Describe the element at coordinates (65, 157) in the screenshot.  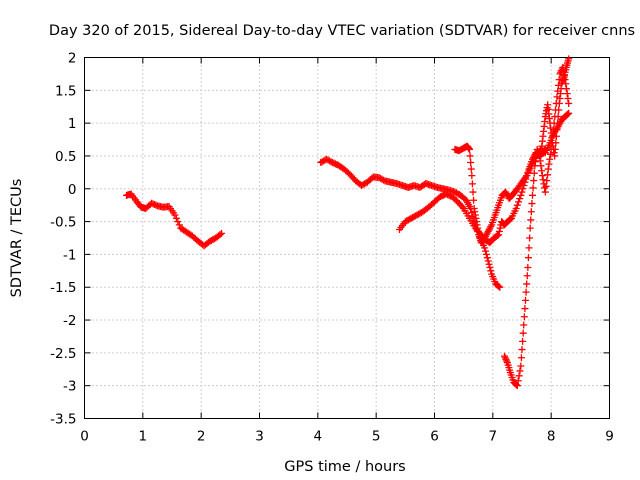
I see `y-tick-label: 0.5` at that location.